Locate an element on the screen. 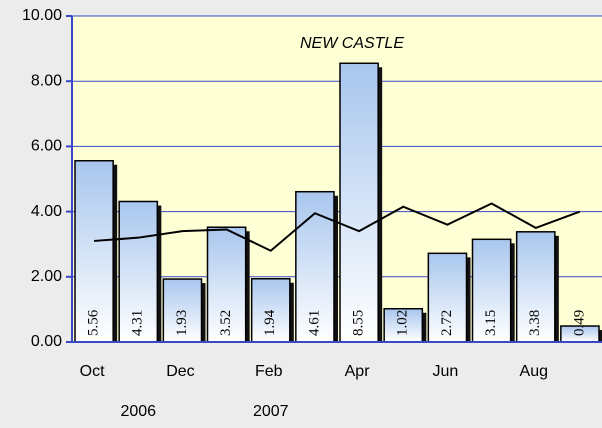 The image size is (602, 428). x-tick-label: Dec is located at coordinates (180, 371).